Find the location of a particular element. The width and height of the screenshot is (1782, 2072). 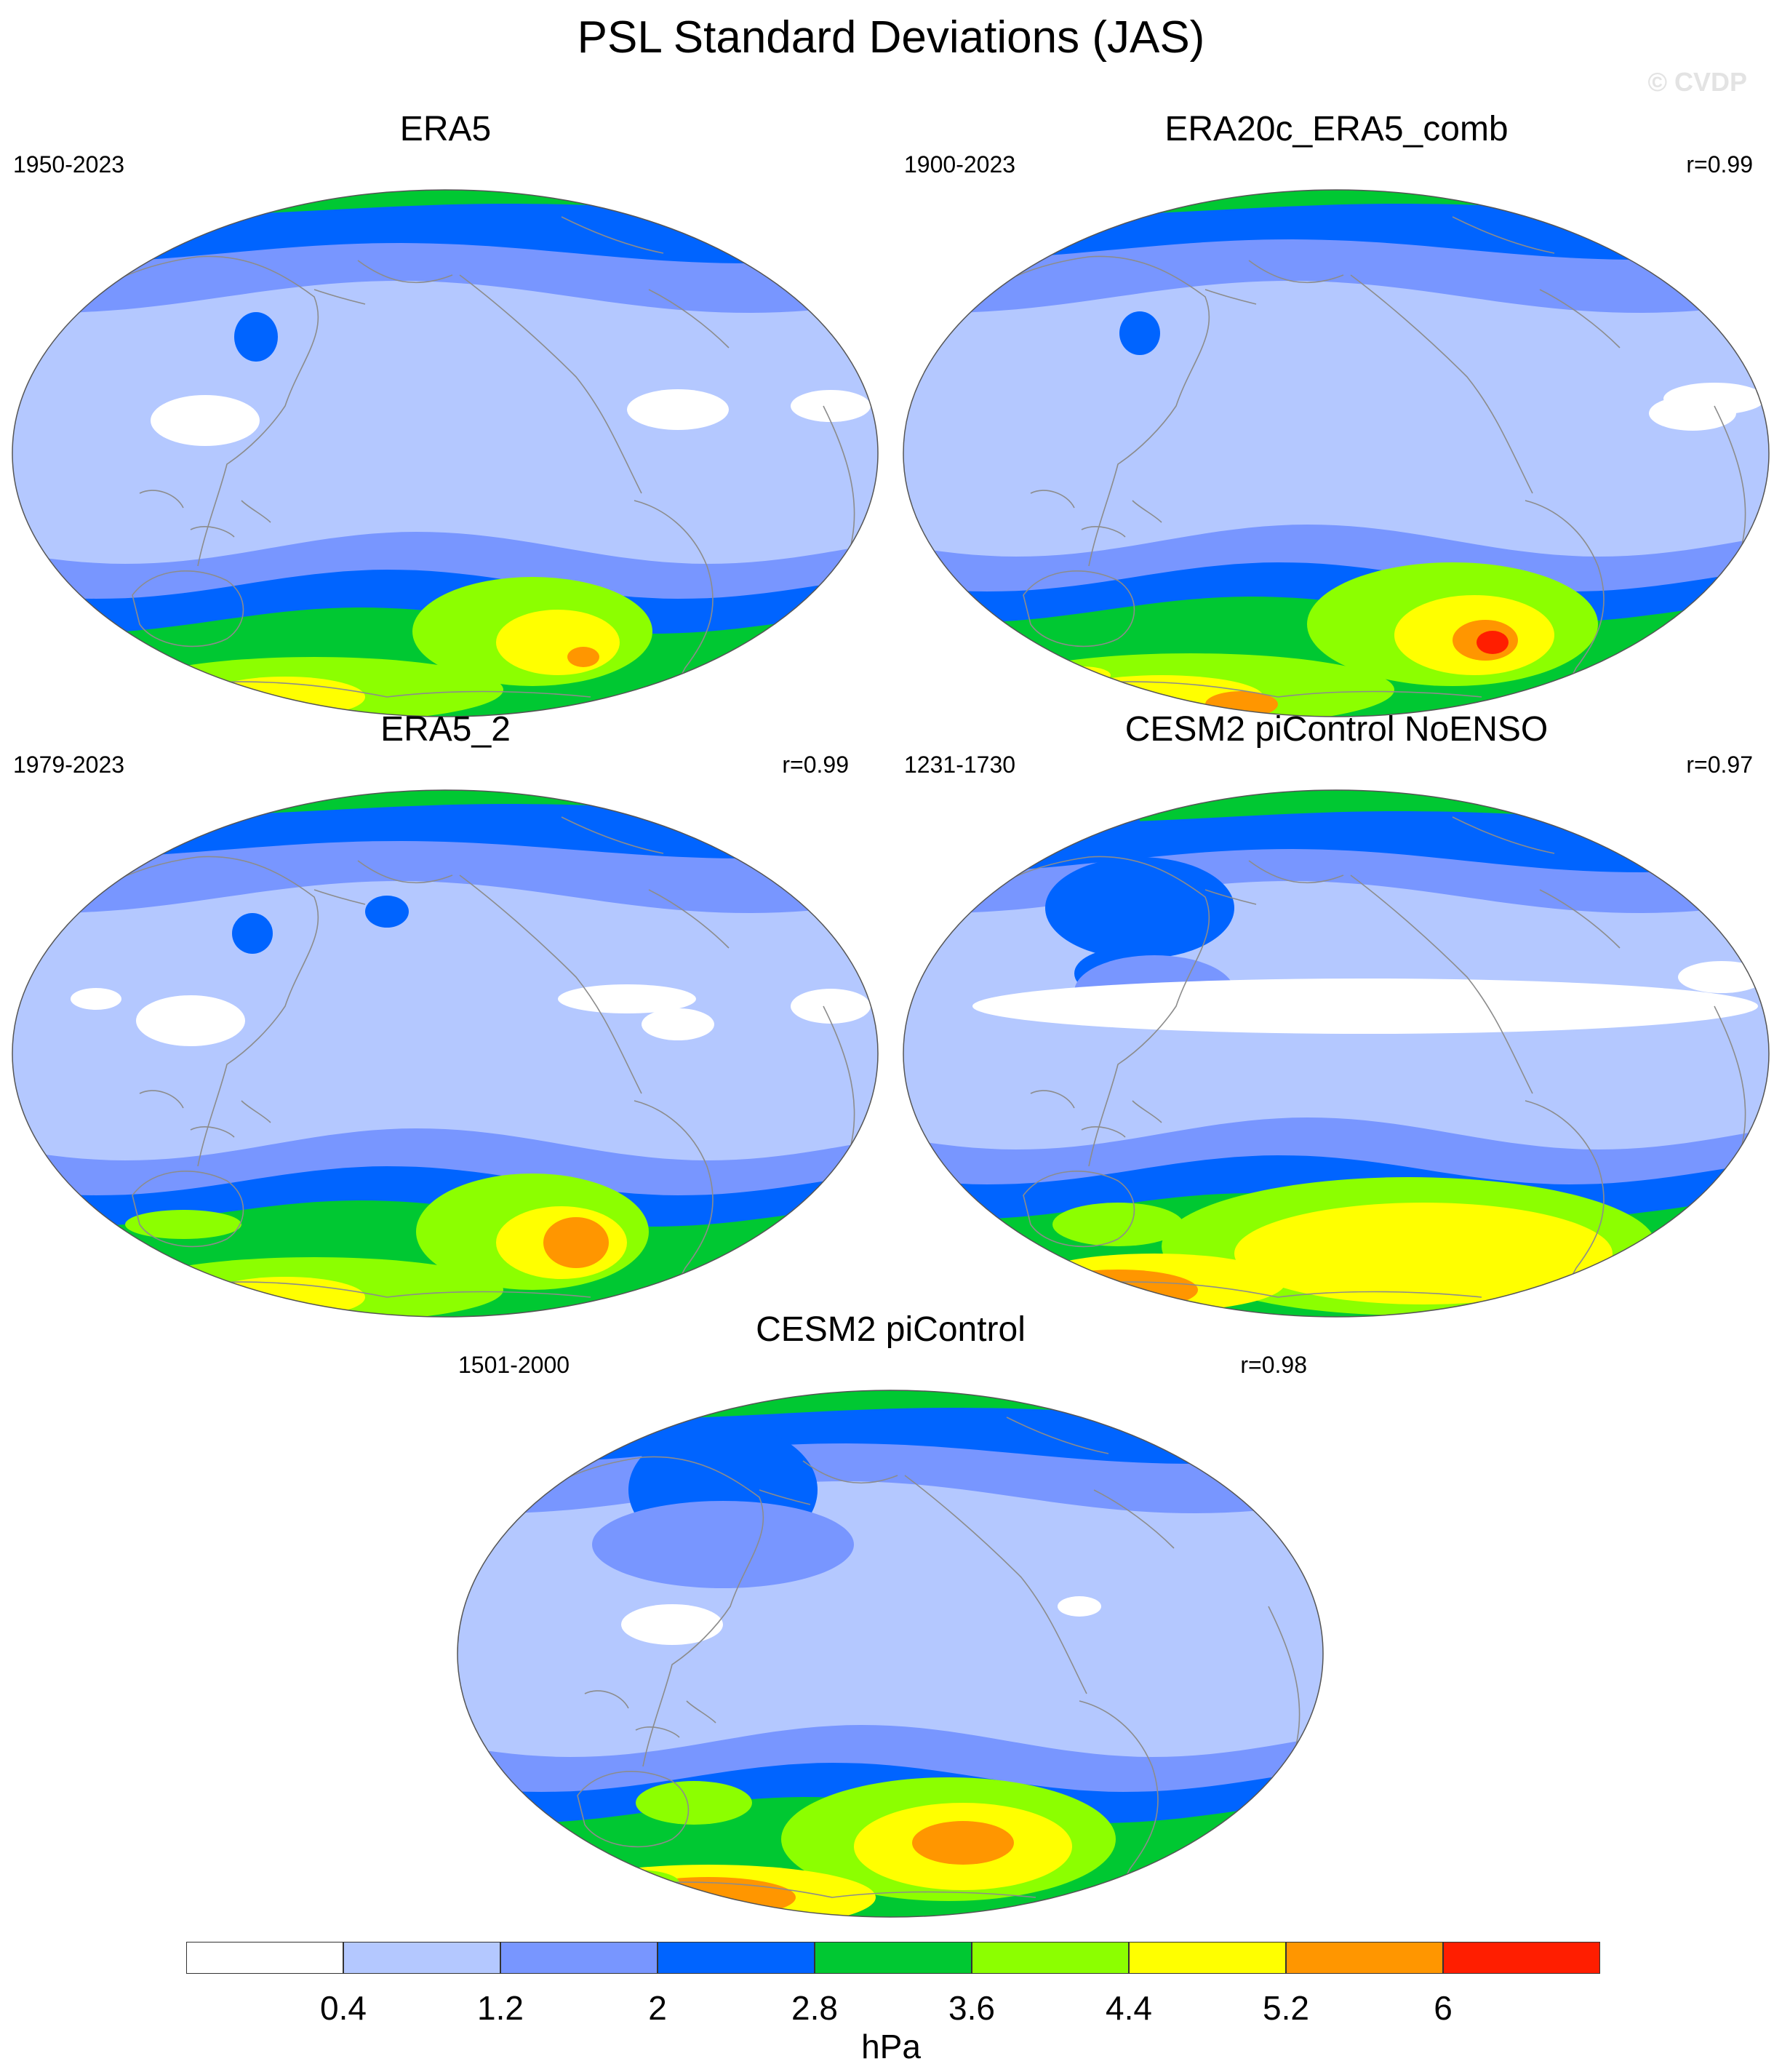

colorbar-tick-label: 5.2 is located at coordinates (1286, 2008).